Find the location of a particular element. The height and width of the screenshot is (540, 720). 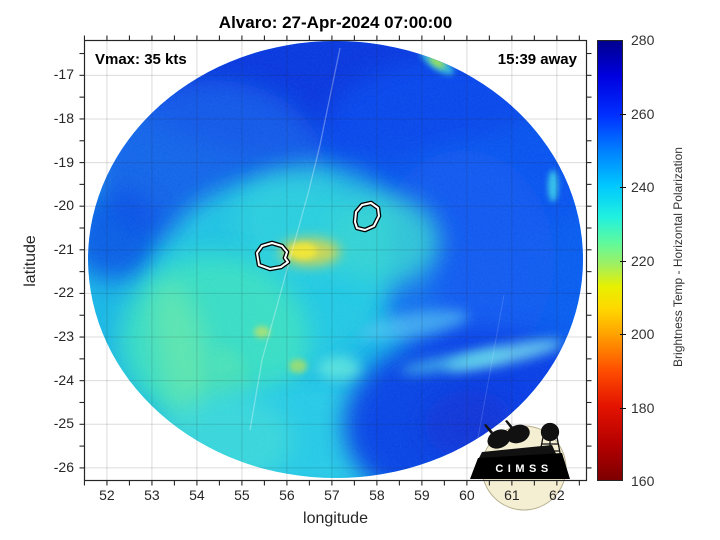

x-tick-label: 54 is located at coordinates (197, 495).